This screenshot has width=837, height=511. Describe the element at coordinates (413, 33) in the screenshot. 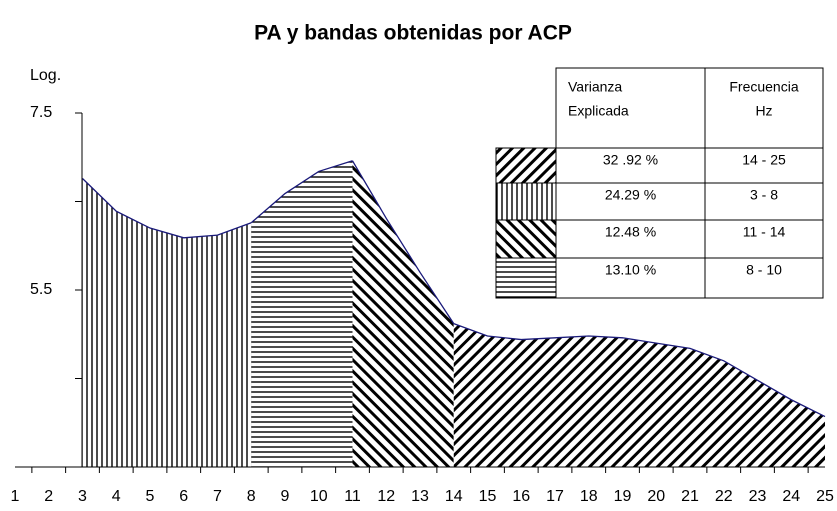

I see `chart-title: PA y bandas obtenidas por ACP` at that location.